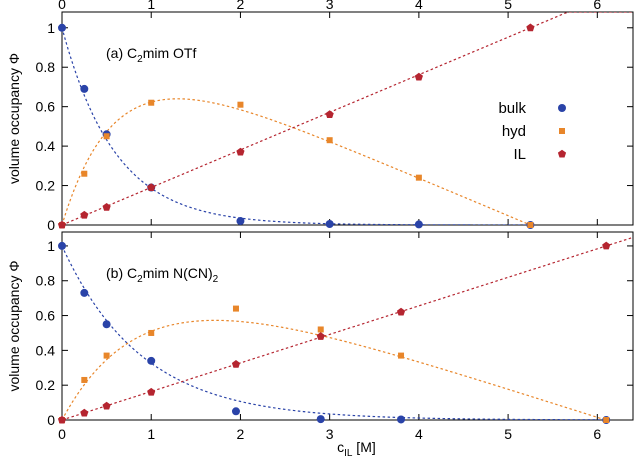 The width and height of the screenshot is (634, 458). What do you see at coordinates (151, 434) in the screenshot?
I see `x-tick-label: 1` at bounding box center [151, 434].